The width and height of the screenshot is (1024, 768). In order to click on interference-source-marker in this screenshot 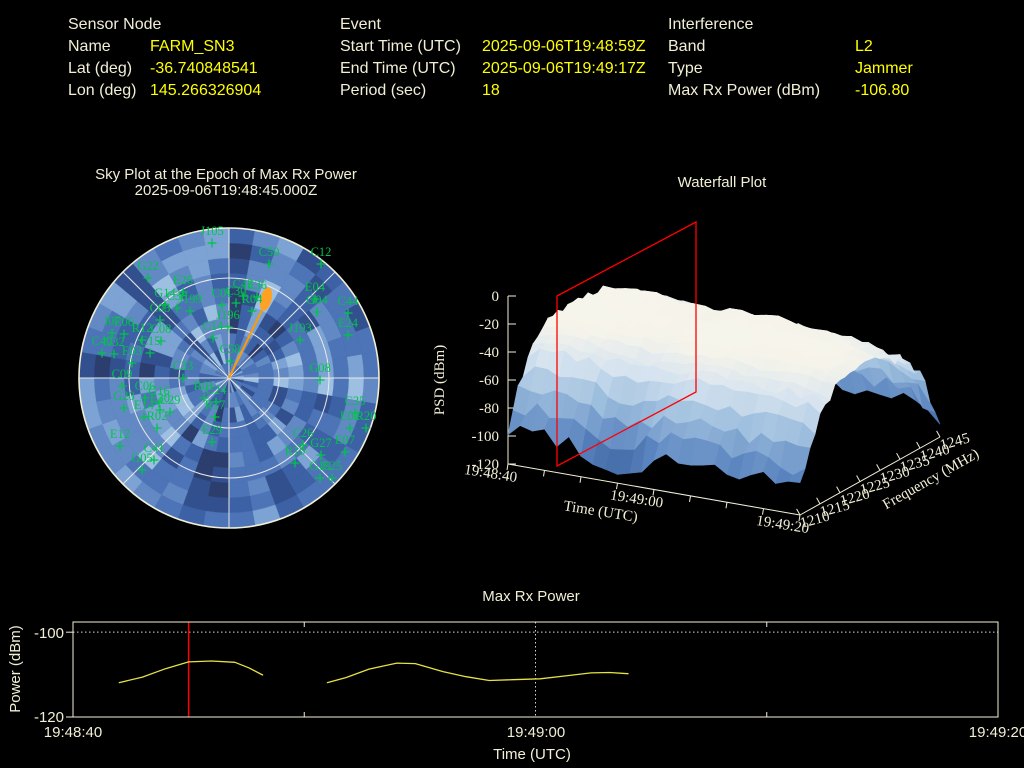, I will do `click(266, 299)`.